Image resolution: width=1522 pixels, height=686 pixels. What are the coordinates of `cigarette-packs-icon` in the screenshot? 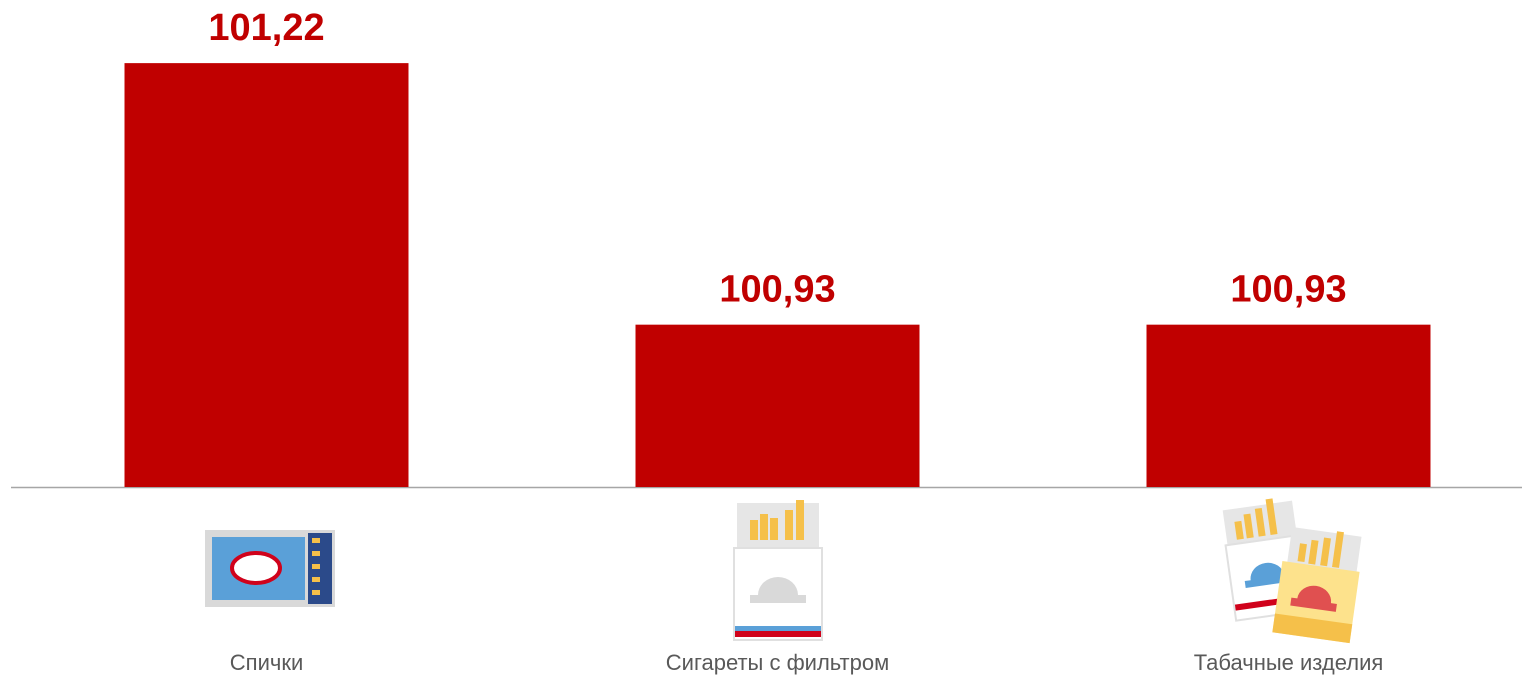 It's located at (1292, 571).